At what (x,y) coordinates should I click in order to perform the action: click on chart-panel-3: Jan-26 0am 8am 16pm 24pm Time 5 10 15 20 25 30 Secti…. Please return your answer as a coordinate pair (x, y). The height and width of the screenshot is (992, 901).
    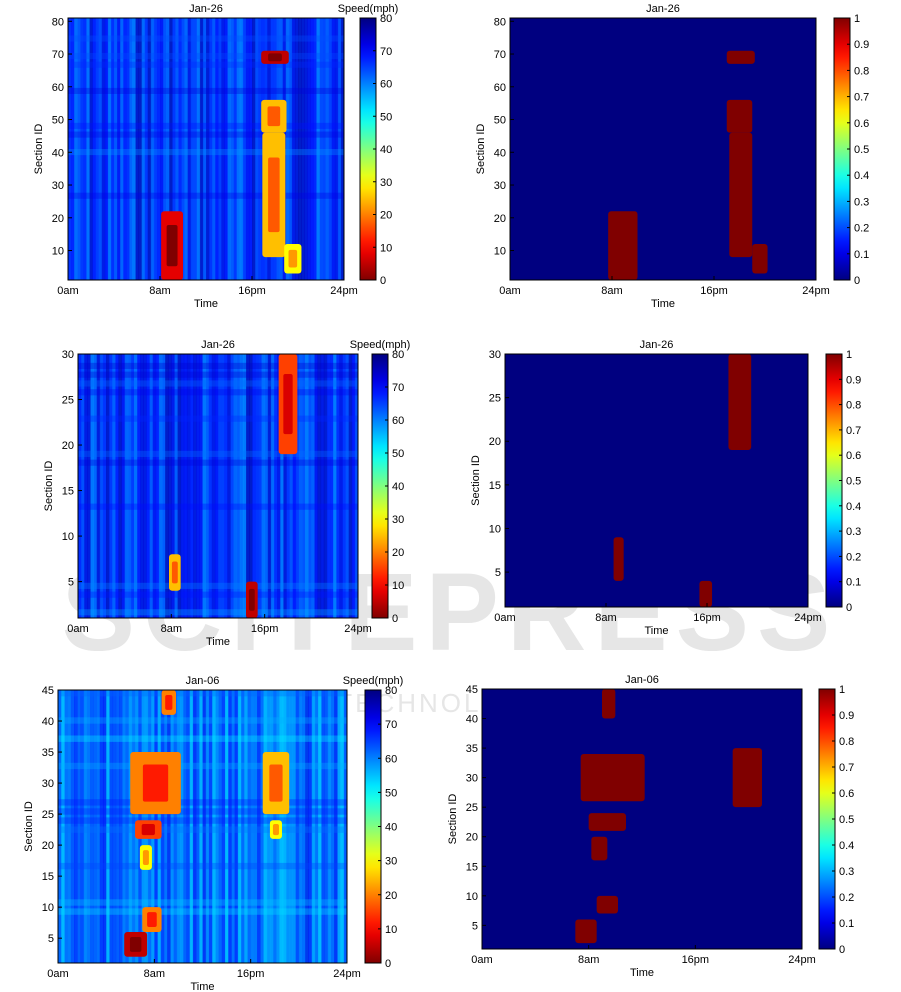
    Looking at the image, I should click on (226, 493).